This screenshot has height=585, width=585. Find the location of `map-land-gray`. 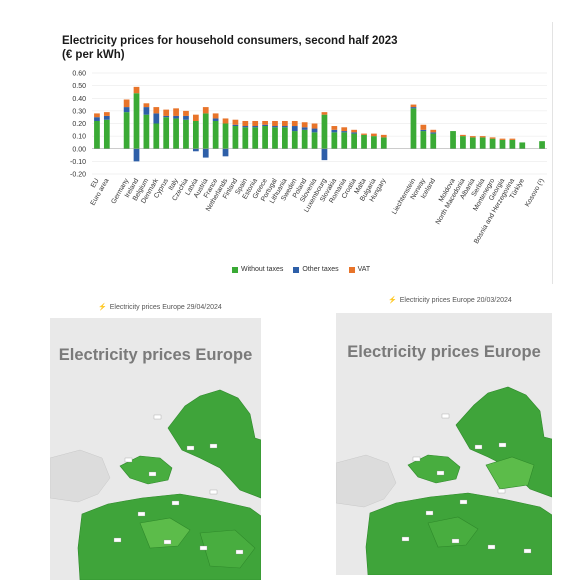

map-land-gray is located at coordinates (80, 476).